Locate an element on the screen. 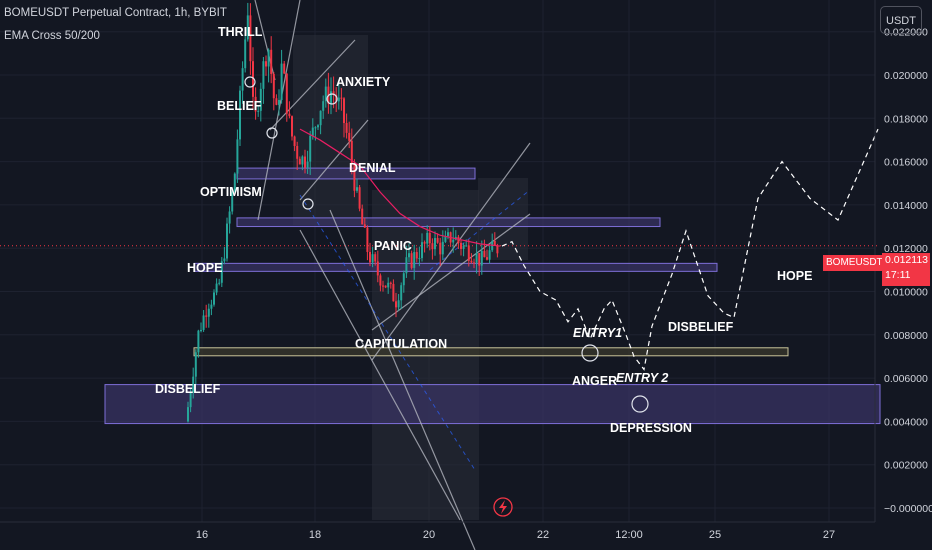 The image size is (932, 550). marker-circle is located at coordinates (590, 353).